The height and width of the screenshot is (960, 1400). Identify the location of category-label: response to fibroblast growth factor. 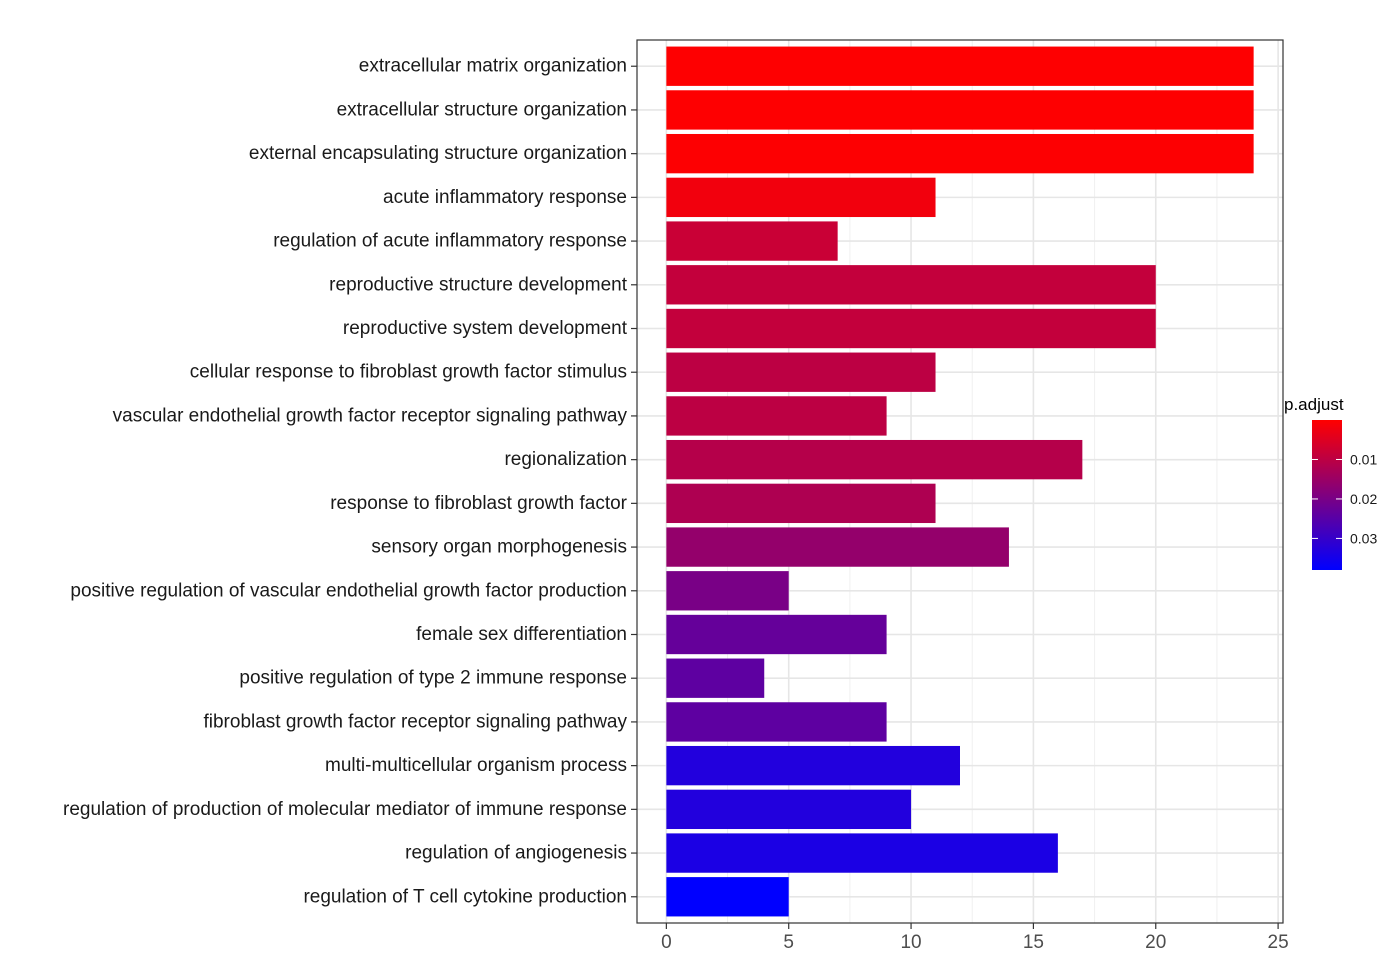
(478, 503).